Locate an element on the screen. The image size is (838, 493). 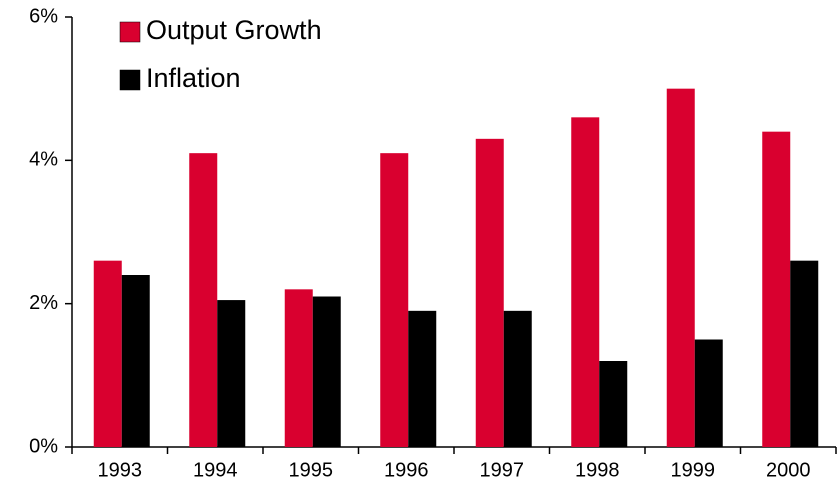
x-tick-label: 1994 is located at coordinates (215, 470).